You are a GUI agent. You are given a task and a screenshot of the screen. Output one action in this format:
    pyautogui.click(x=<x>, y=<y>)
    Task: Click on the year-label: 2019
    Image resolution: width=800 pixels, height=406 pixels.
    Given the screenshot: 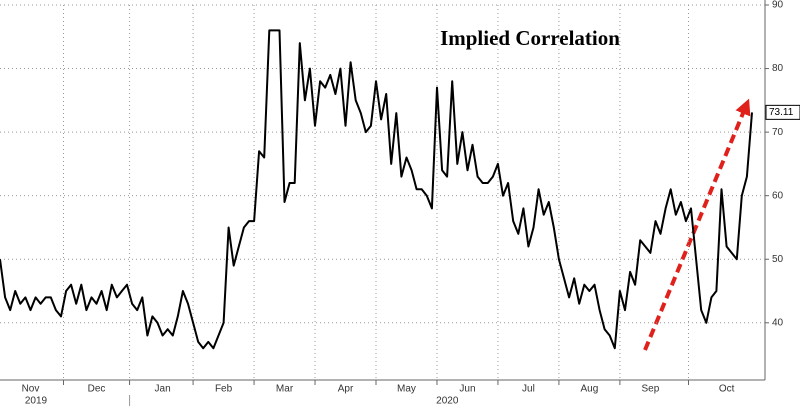 What is the action you would take?
    pyautogui.click(x=36, y=401)
    